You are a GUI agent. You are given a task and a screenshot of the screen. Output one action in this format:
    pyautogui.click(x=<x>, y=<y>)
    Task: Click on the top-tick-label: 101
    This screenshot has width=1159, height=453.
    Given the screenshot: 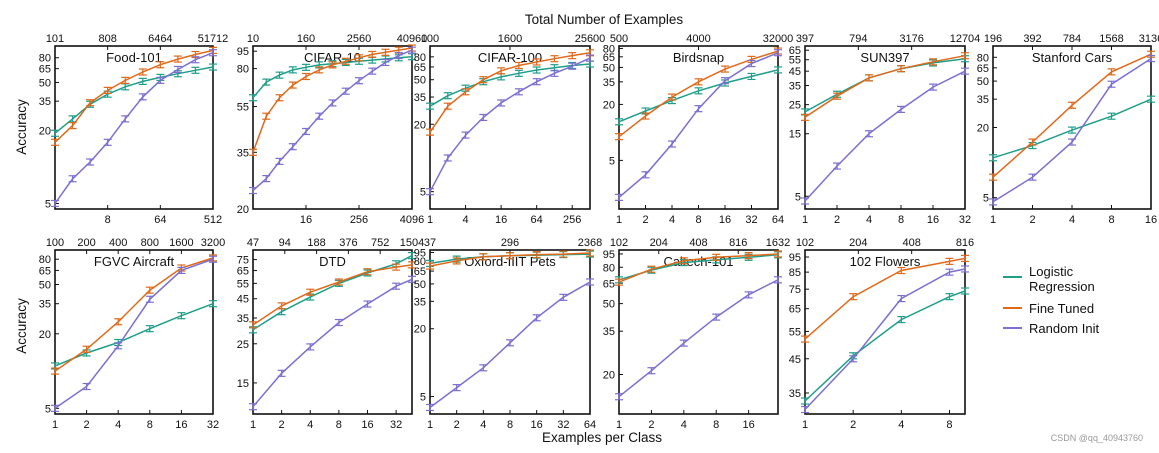 What is the action you would take?
    pyautogui.click(x=55, y=39)
    